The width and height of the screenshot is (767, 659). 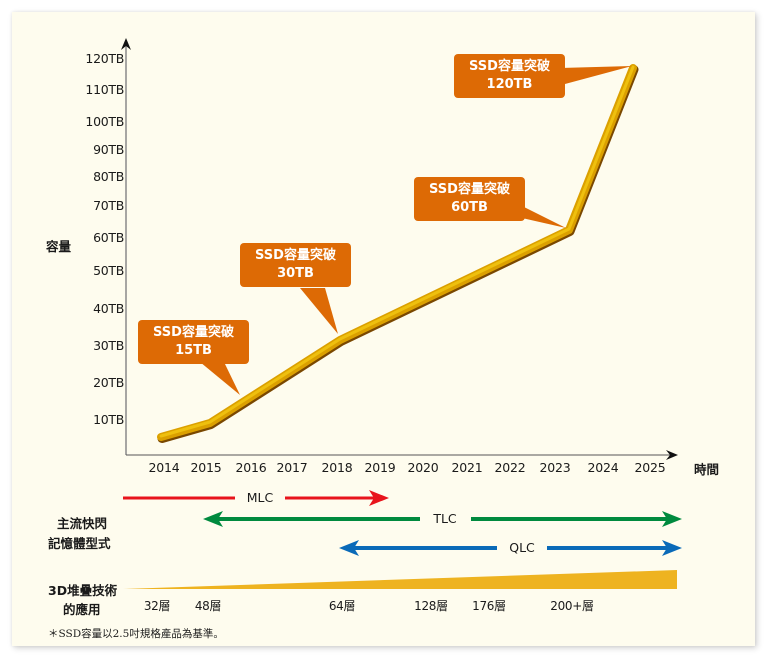 What do you see at coordinates (400, 579) in the screenshot?
I see `layer-growth-wedge` at bounding box center [400, 579].